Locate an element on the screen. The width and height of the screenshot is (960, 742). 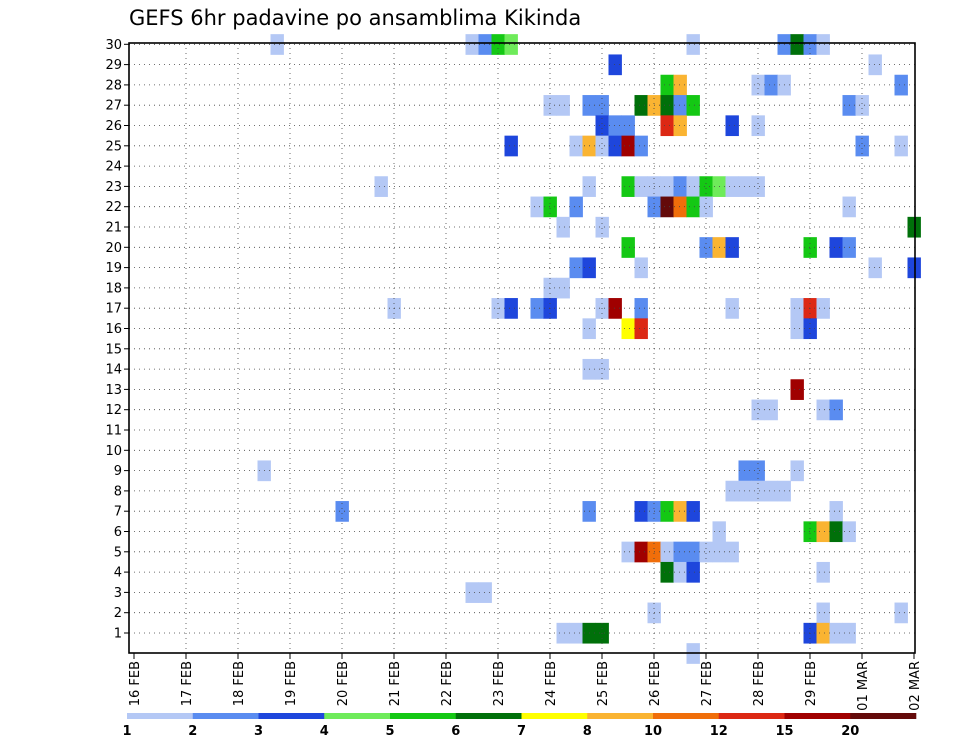
x-tick-label: 29 FEB is located at coordinates (811, 683).